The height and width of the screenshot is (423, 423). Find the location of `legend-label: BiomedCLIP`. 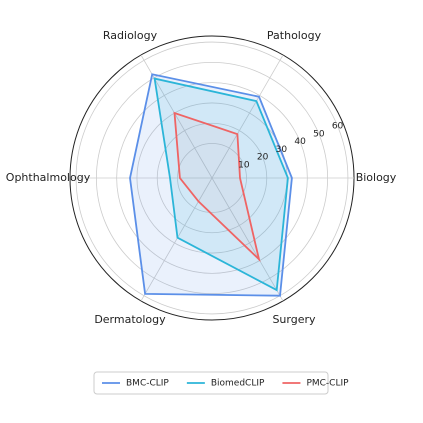

legend-label: BiomedCLIP is located at coordinates (238, 384).